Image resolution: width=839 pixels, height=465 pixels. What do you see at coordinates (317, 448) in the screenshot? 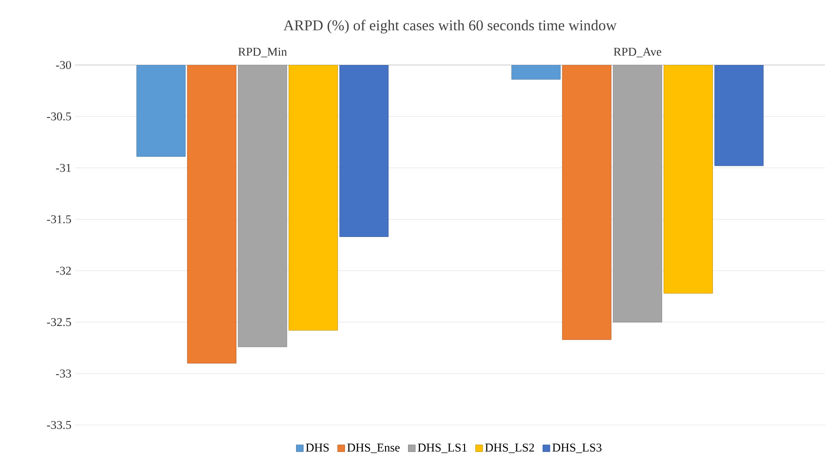
I see `legend-label: DHS` at bounding box center [317, 448].